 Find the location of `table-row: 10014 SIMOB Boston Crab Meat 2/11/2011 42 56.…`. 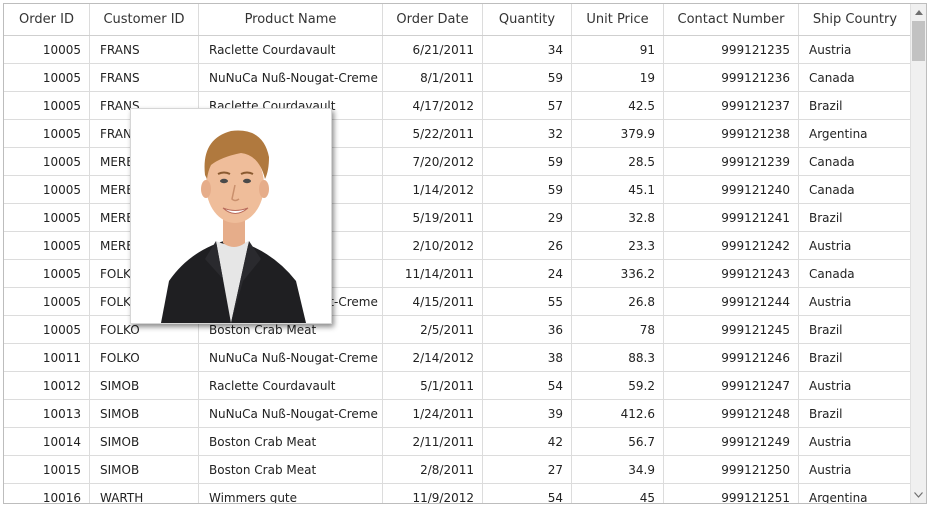

table-row: 10014 SIMOB Boston Crab Meat 2/11/2011 42 56.… is located at coordinates (457, 442).